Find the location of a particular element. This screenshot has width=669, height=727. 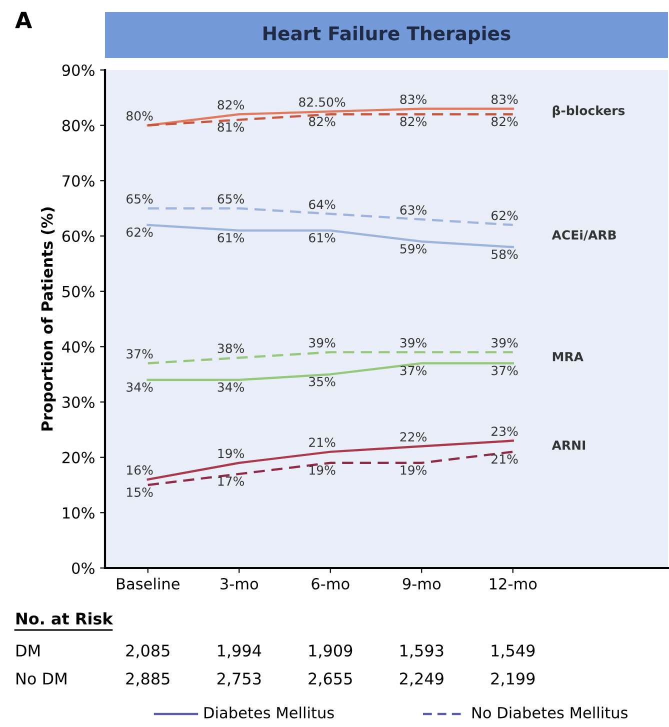

text: Diabetes Mellitus is located at coordinates (269, 712).